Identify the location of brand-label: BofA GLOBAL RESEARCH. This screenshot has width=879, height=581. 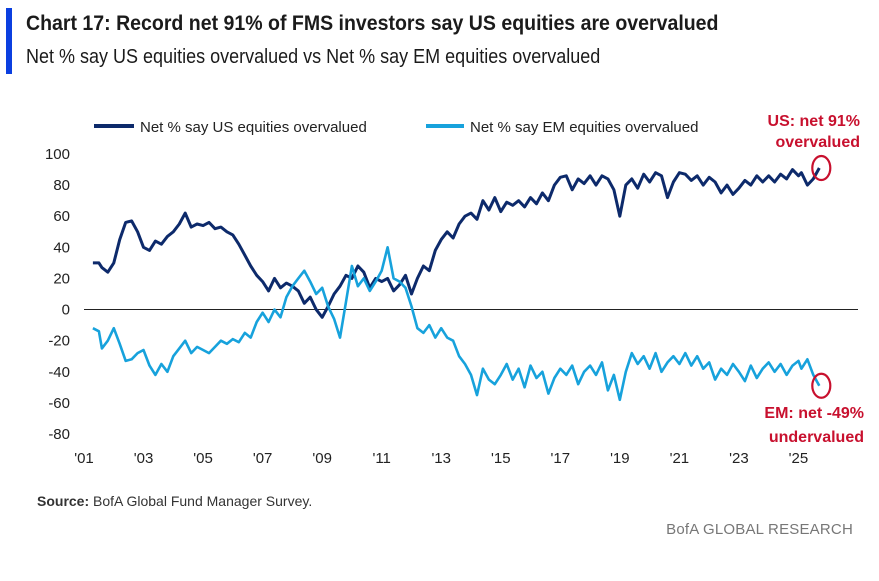
(759, 529).